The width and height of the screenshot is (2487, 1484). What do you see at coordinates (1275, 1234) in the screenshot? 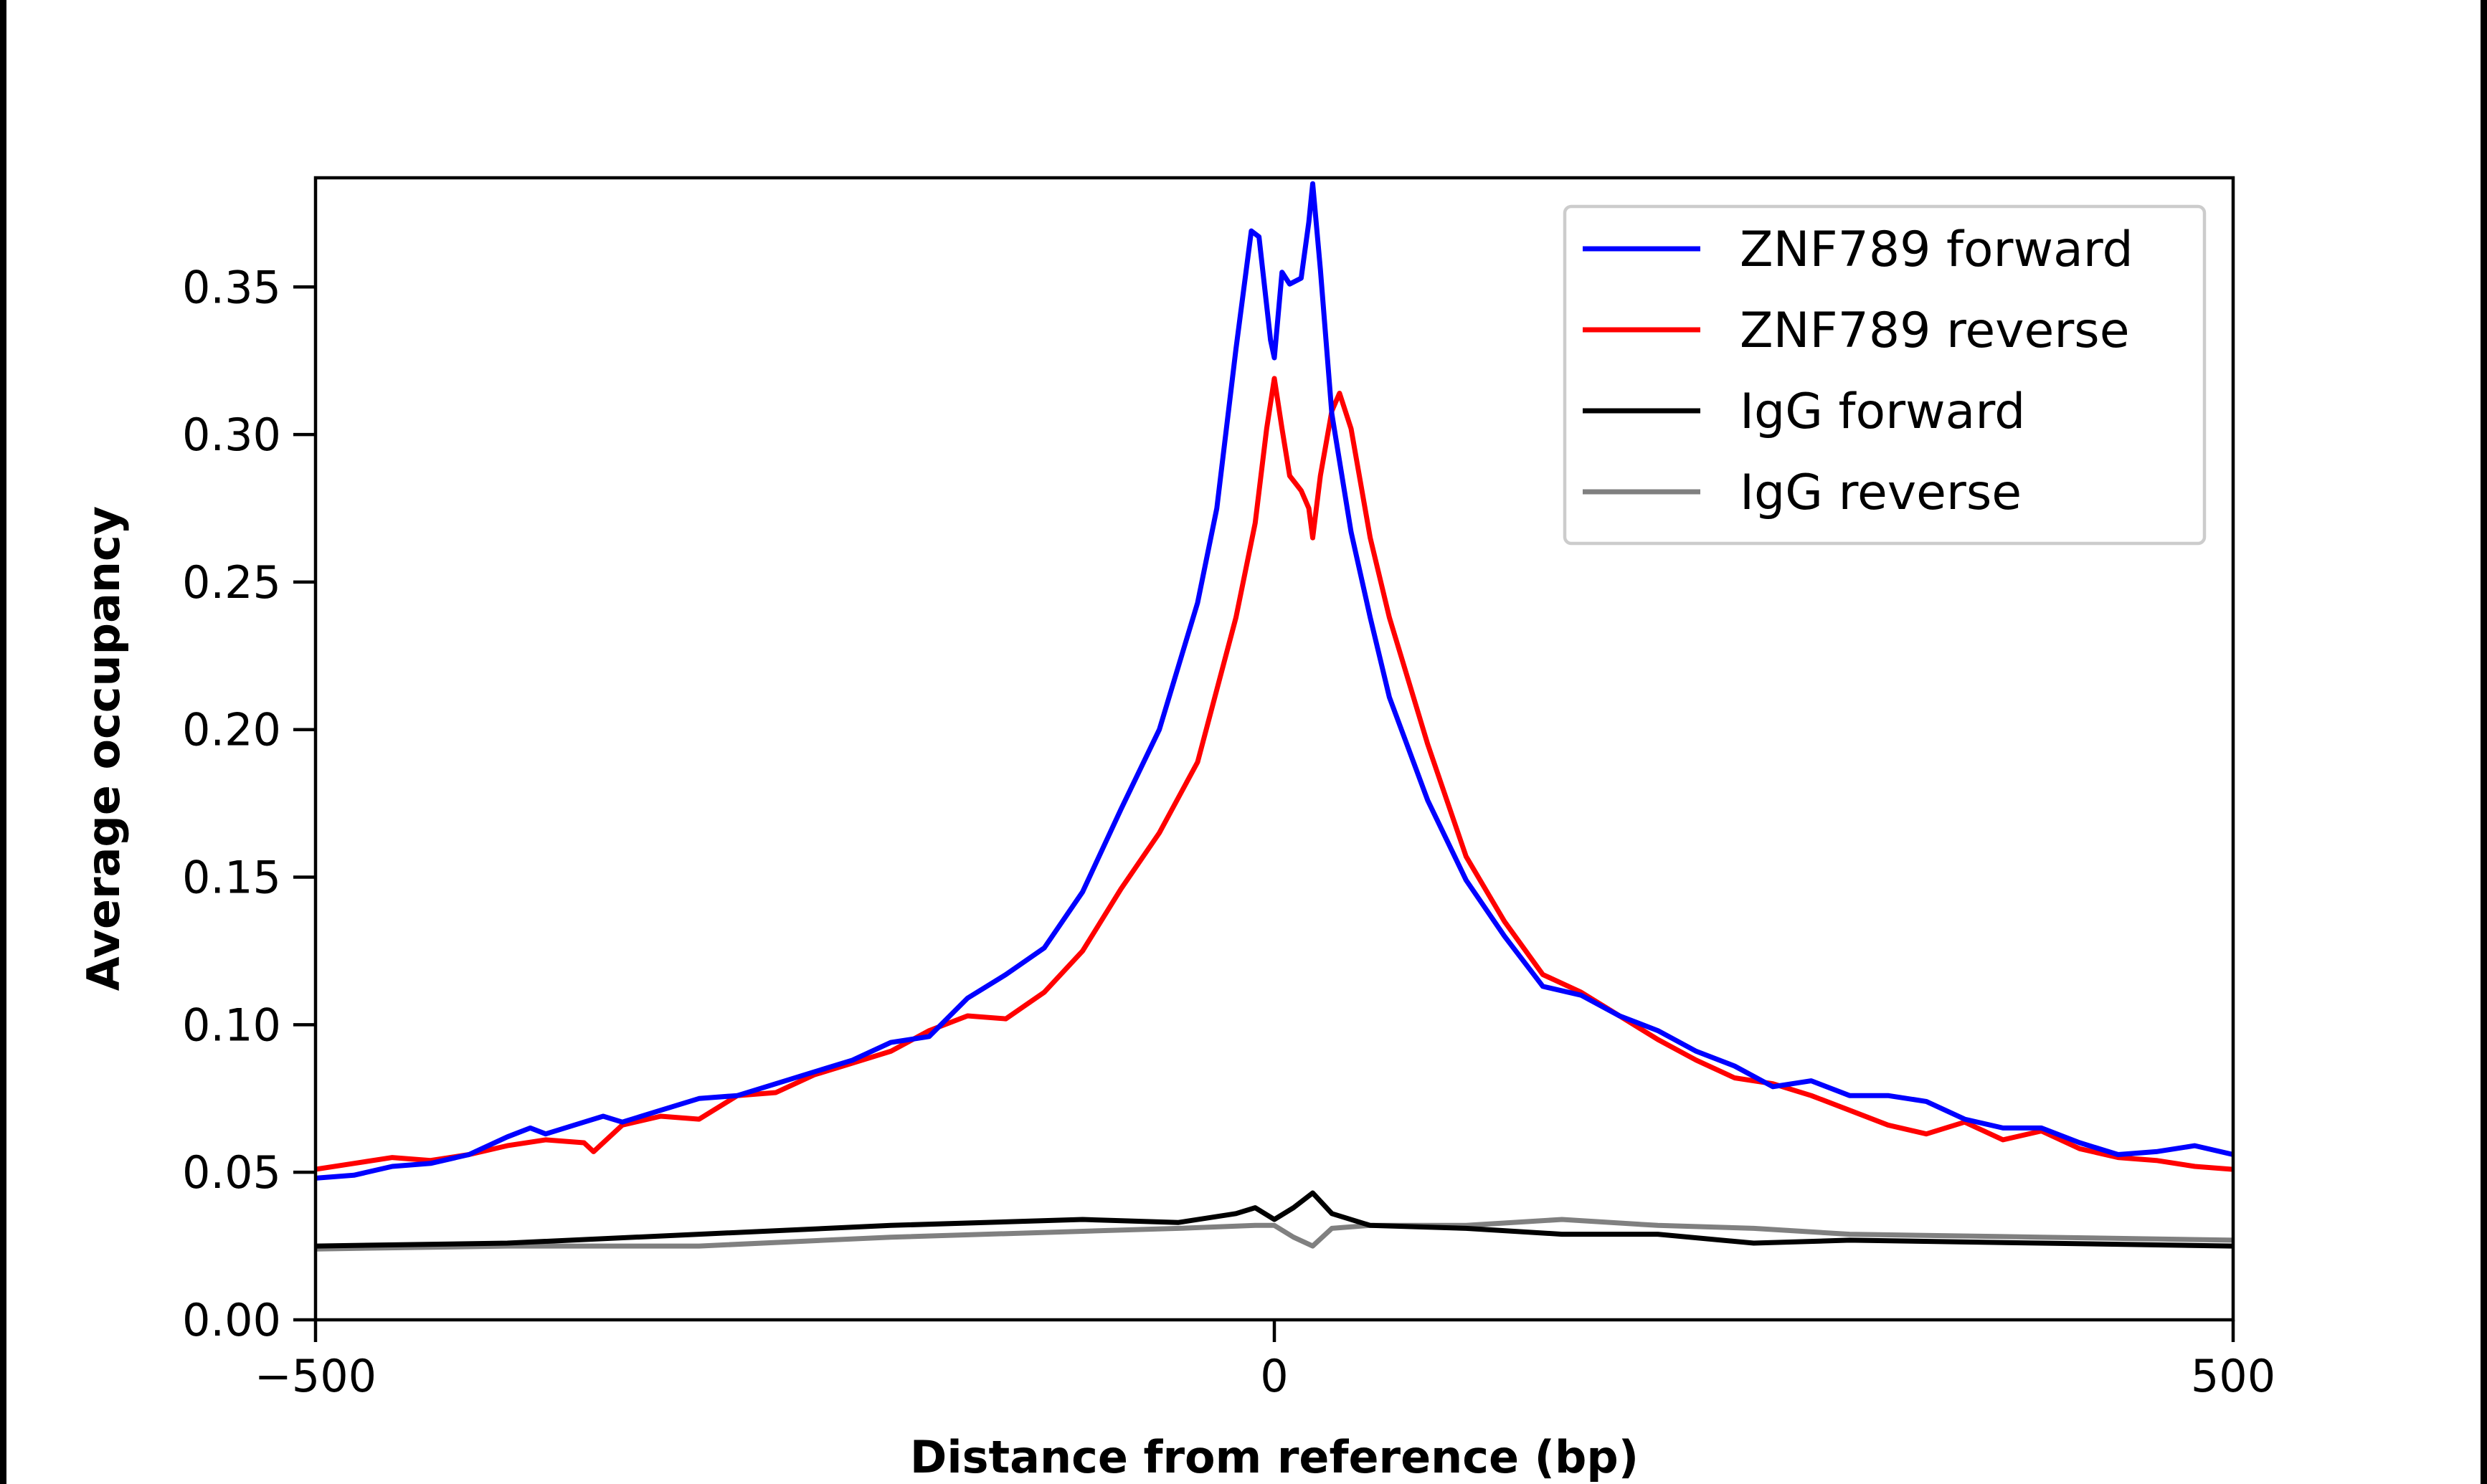
I see `series-line-igg-reverse` at bounding box center [1275, 1234].